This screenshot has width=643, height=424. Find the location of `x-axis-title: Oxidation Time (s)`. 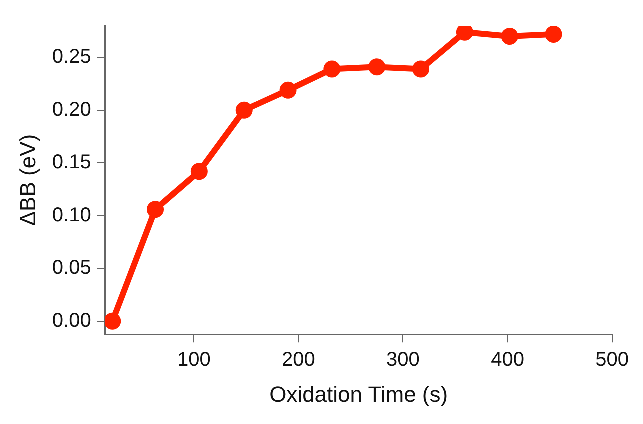

x-axis-title: Oxidation Time (s) is located at coordinates (359, 394).